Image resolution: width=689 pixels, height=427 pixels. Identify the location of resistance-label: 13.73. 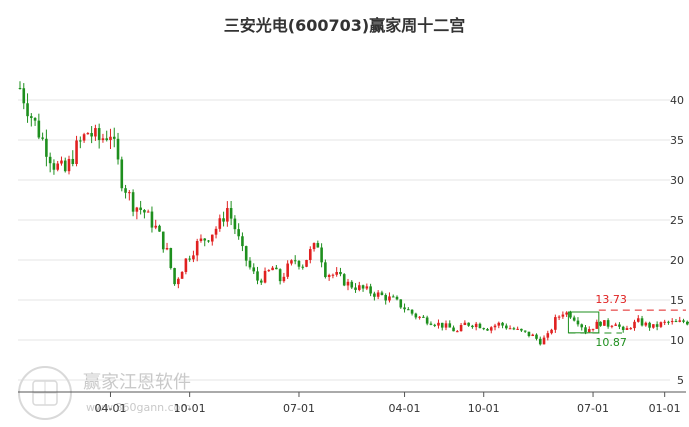
(611, 299).